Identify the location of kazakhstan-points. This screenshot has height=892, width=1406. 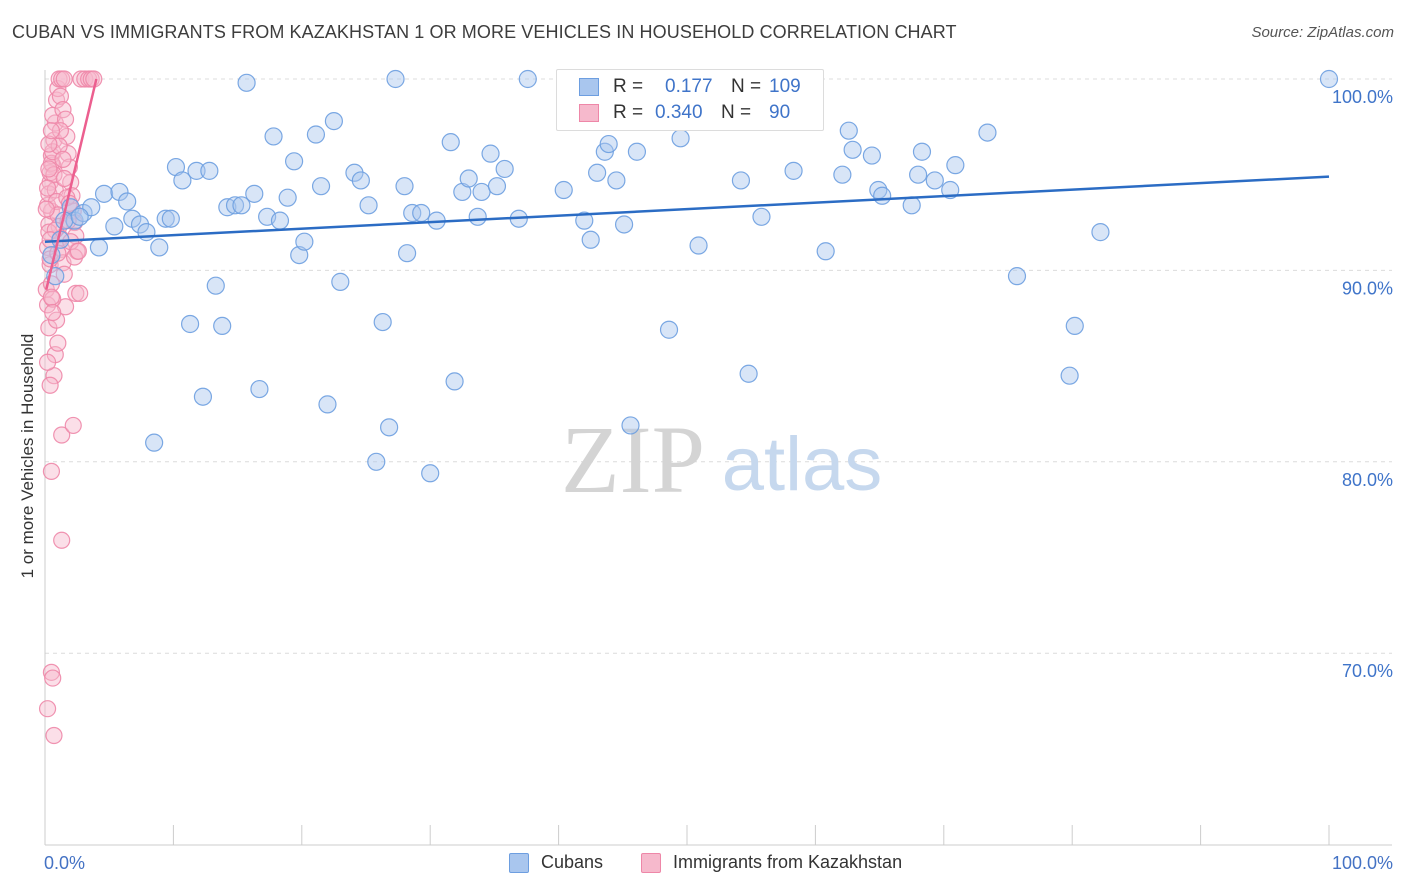
(70, 407).